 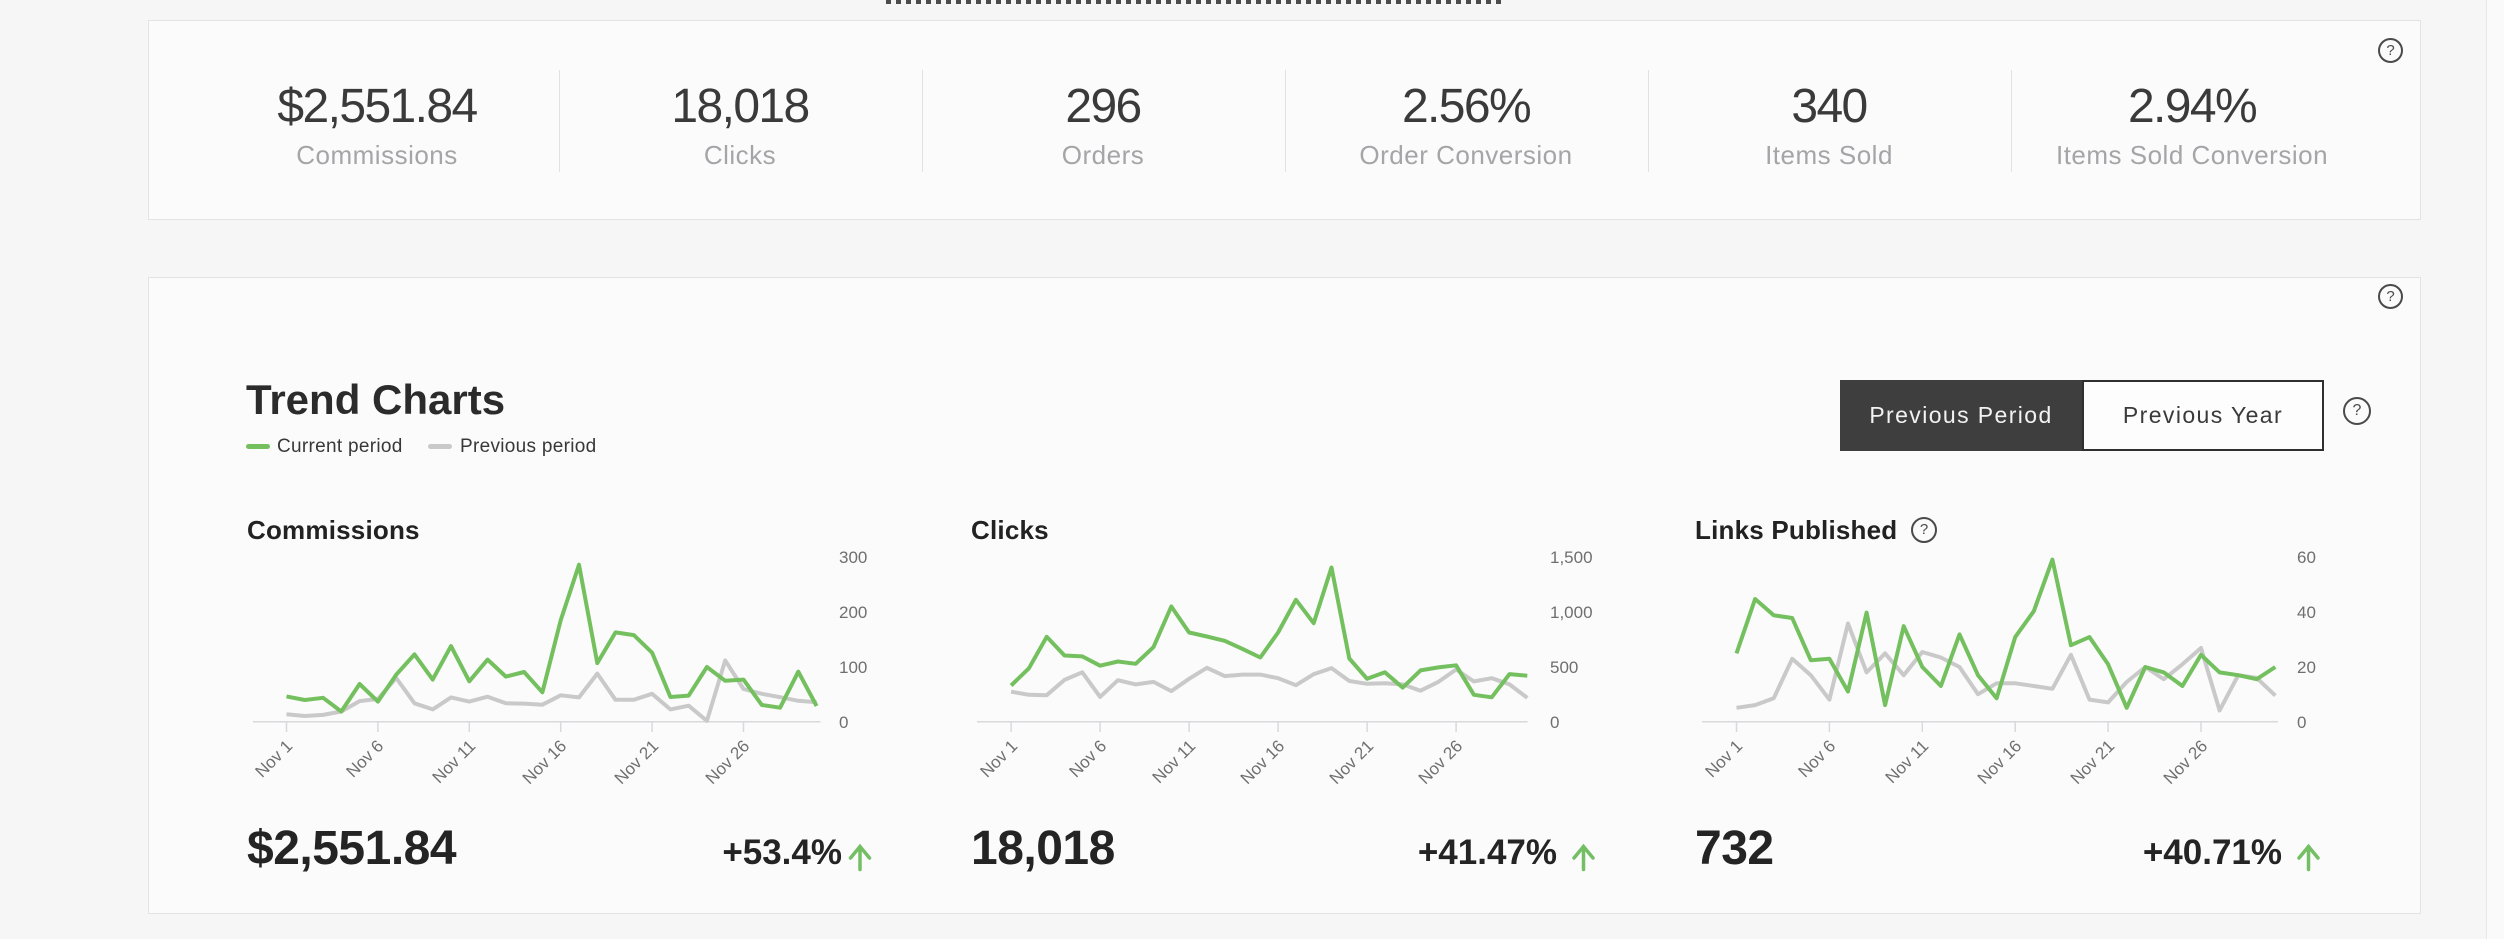 What do you see at coordinates (853, 557) in the screenshot?
I see `svg-text: 300` at bounding box center [853, 557].